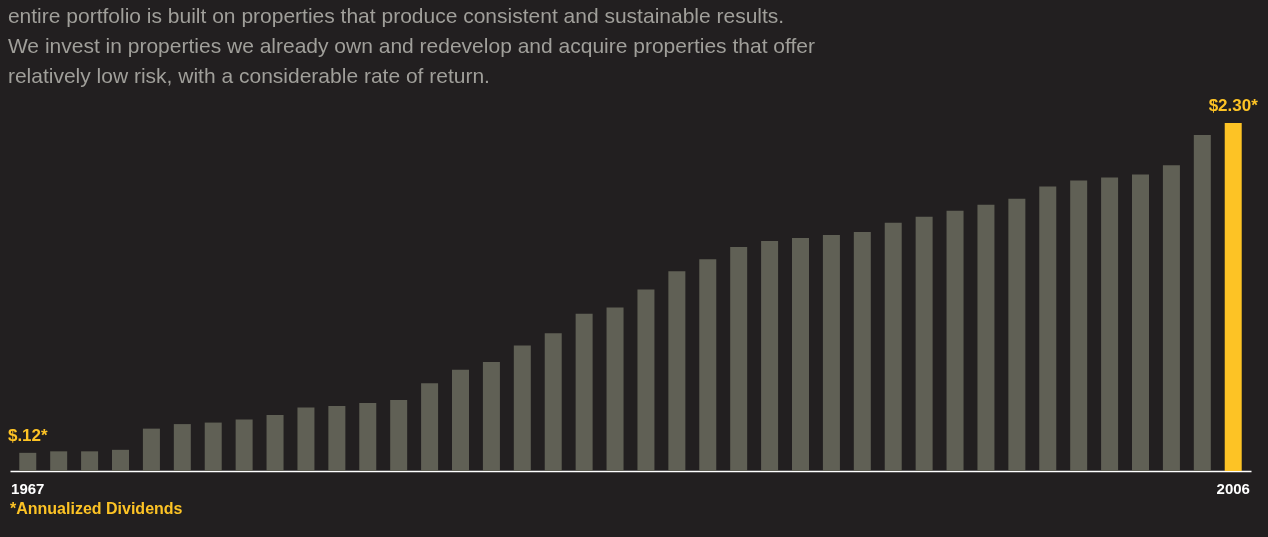  What do you see at coordinates (28, 488) in the screenshot?
I see `x-tick-label: 1967` at bounding box center [28, 488].